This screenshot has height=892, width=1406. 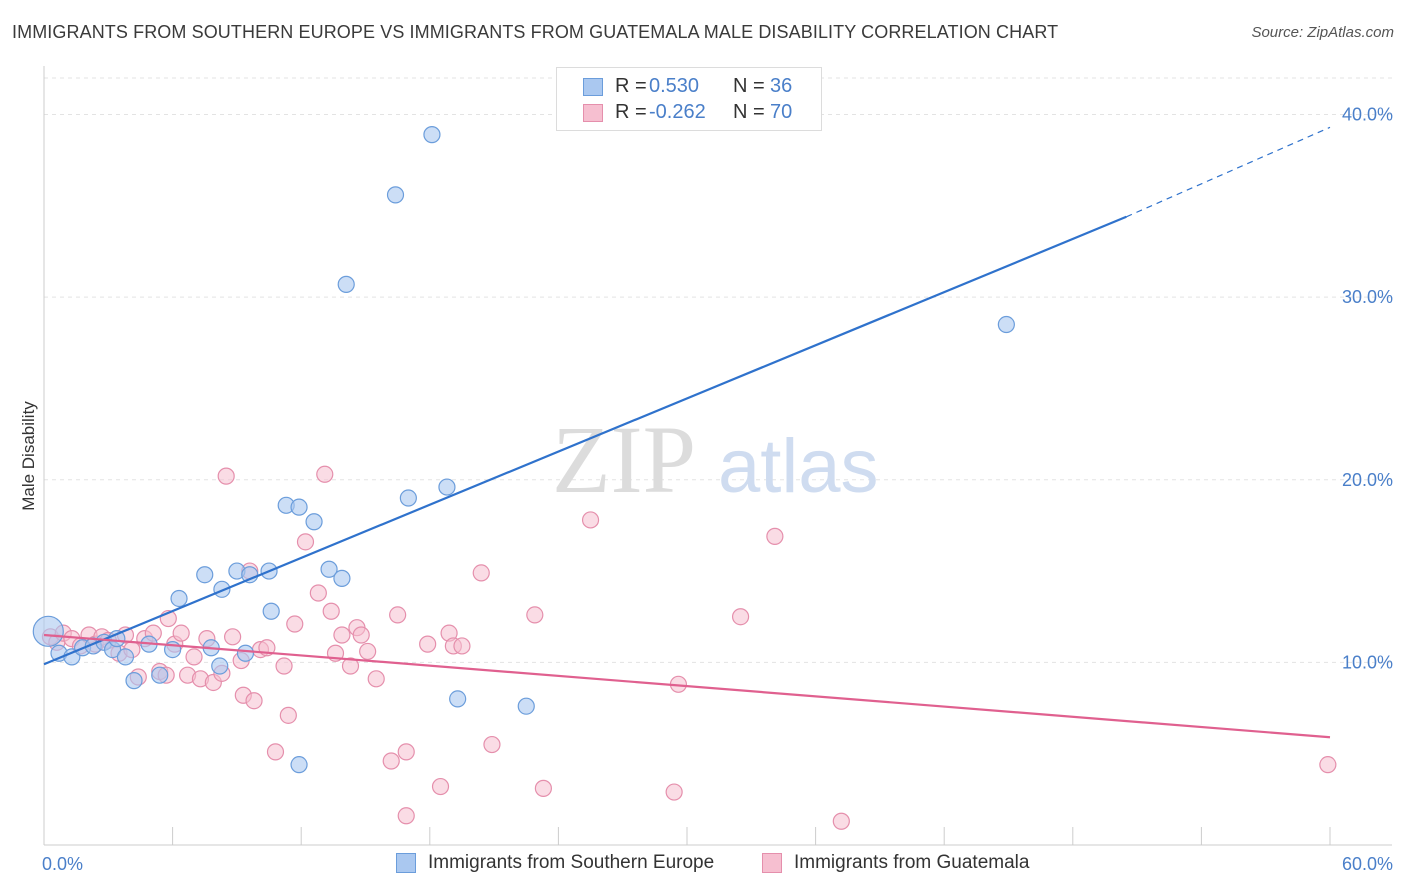 I want to click on y-tick-label: 30.0%, so click(x=1367, y=297).